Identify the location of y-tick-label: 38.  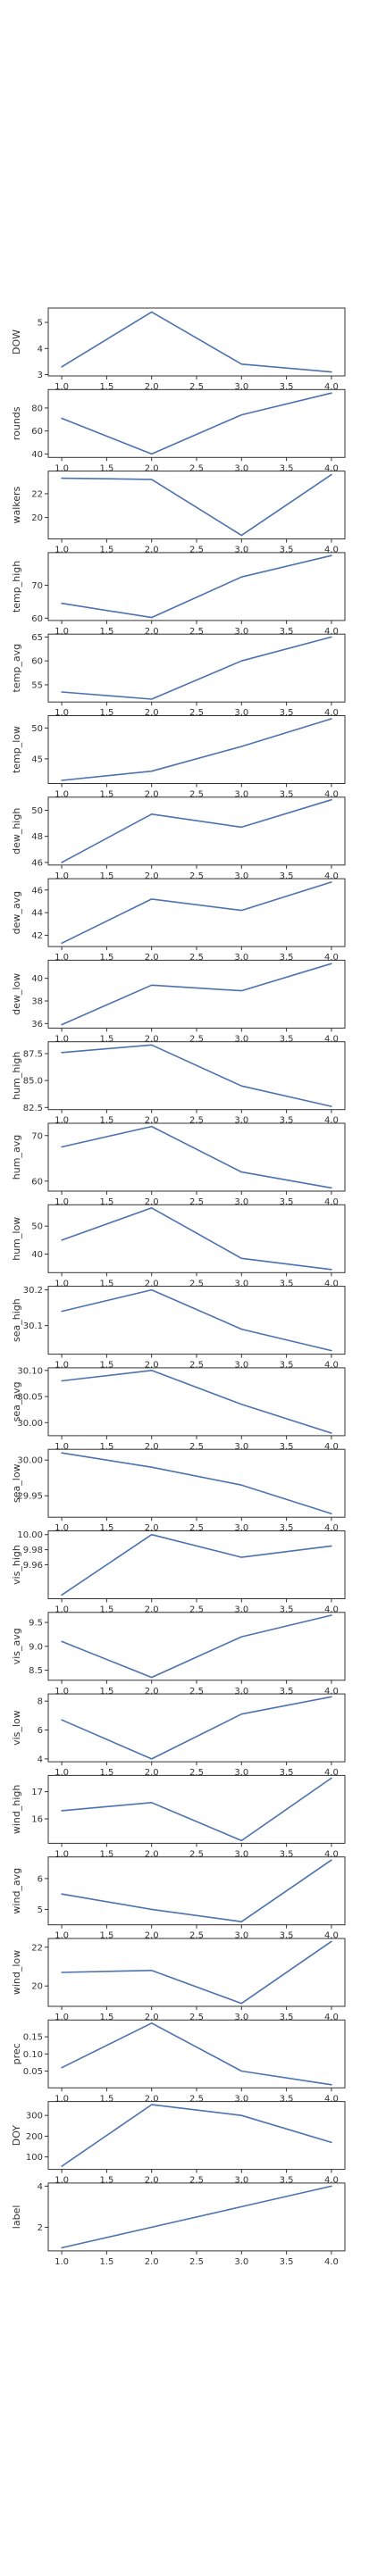
(37, 1002).